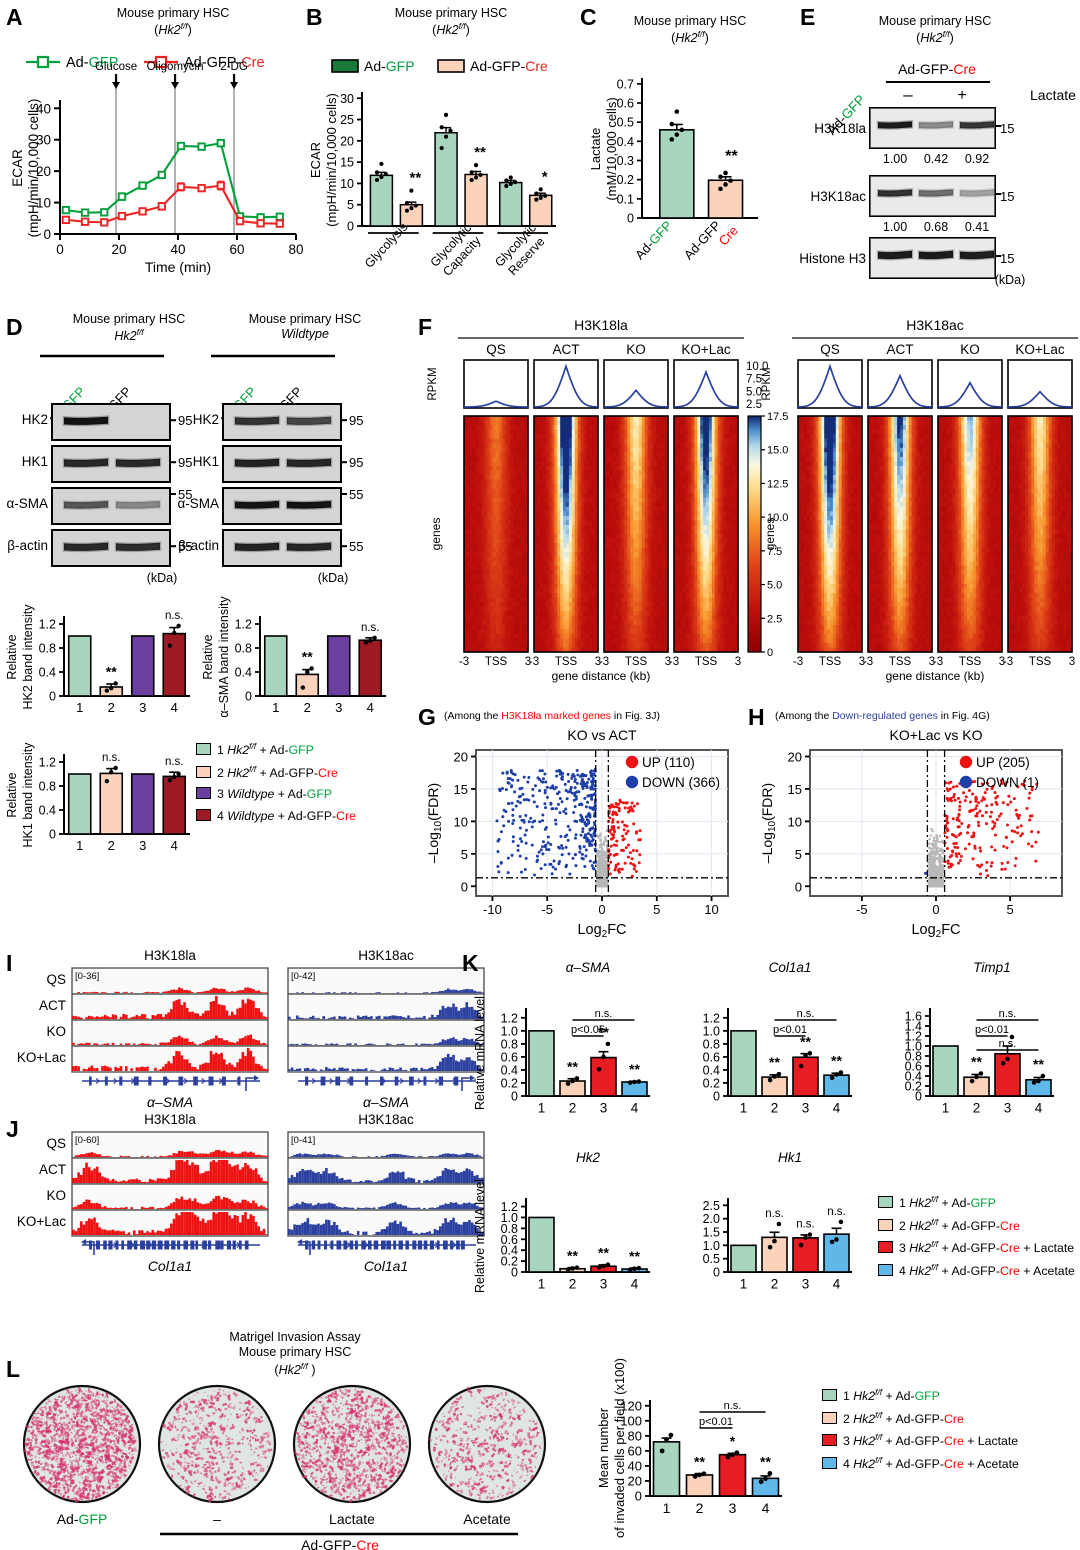  Describe the element at coordinates (35, 461) in the screenshot. I see `svg-text: HK1` at that location.